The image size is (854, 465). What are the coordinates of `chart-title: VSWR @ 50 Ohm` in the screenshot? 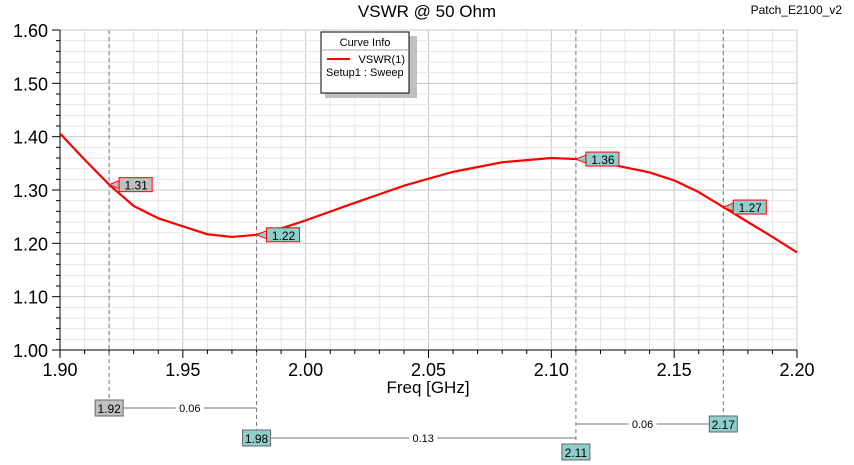 It's located at (427, 11).